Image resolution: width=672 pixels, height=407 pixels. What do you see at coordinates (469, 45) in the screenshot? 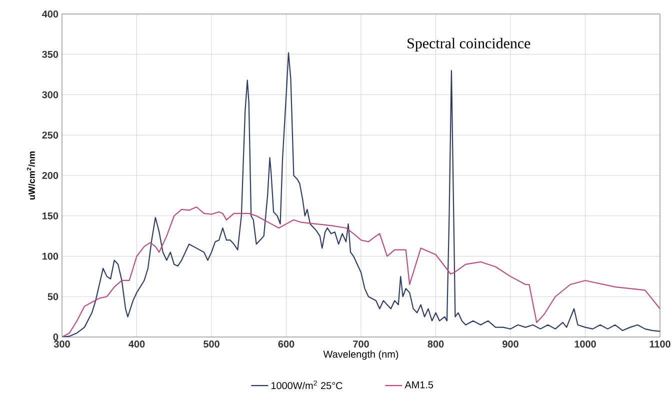
I see `text: Spectral coincidence` at bounding box center [469, 45].